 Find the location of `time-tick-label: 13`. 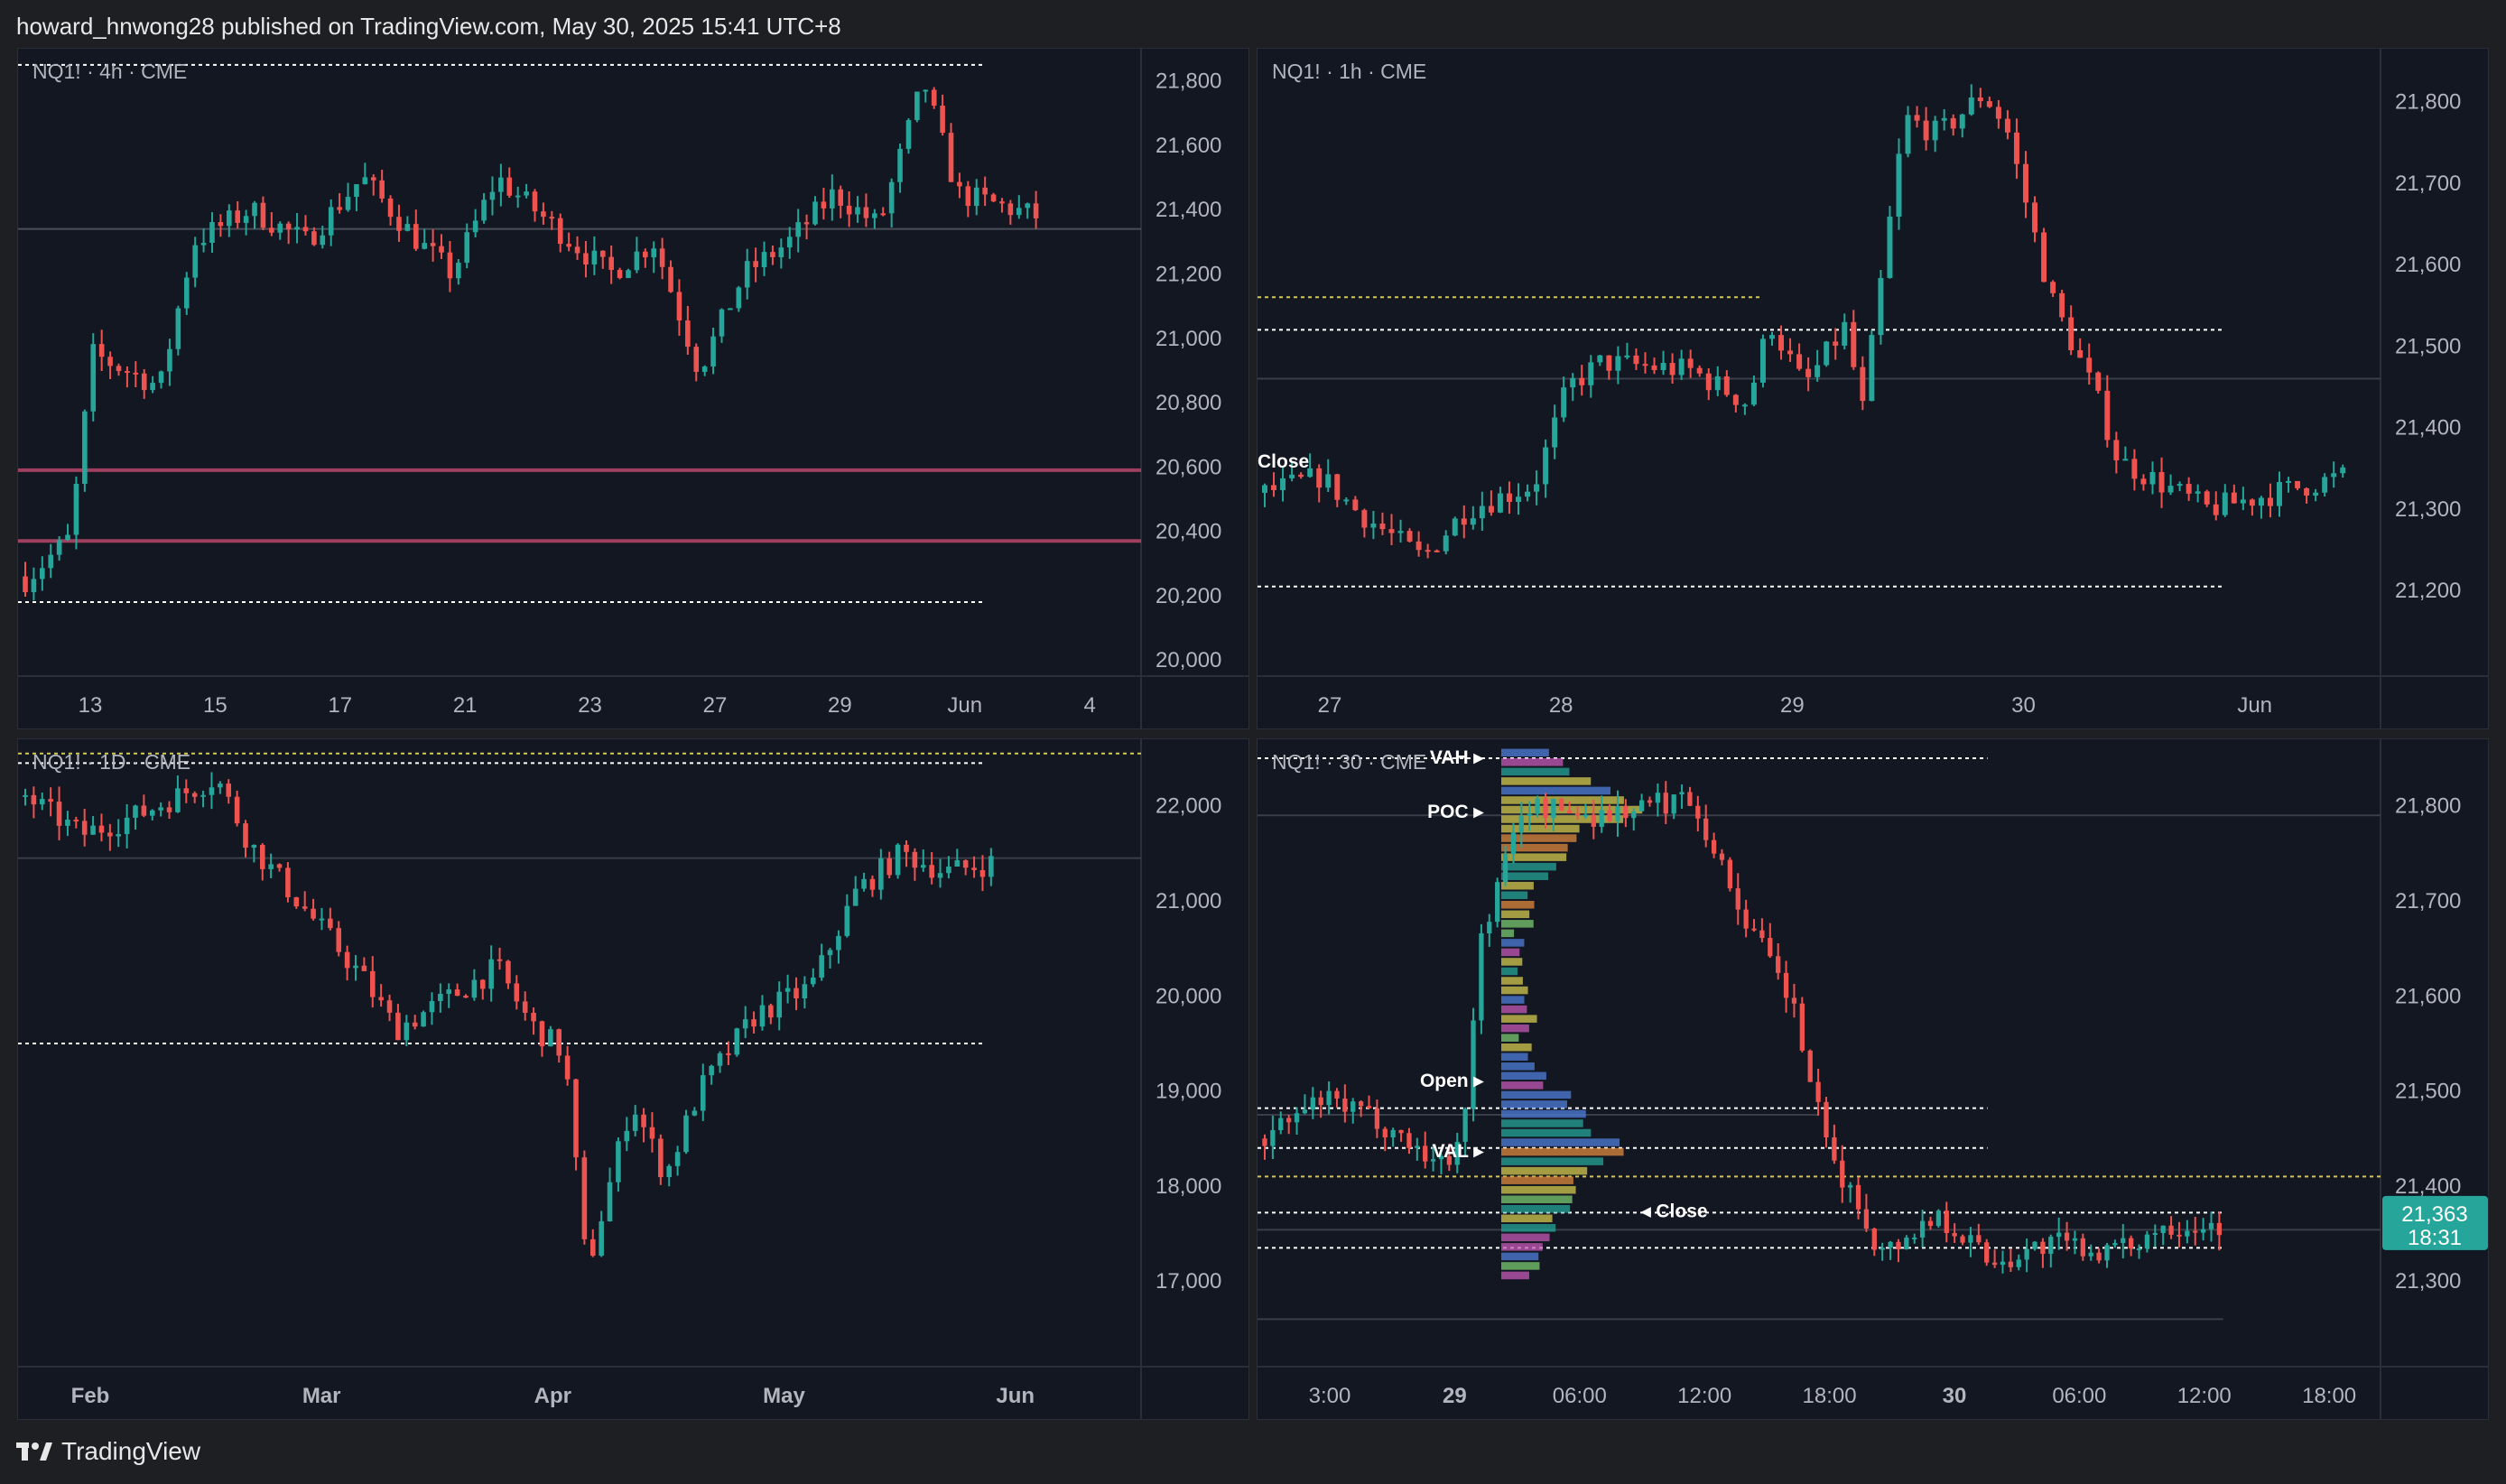

time-tick-label: 13 is located at coordinates (91, 706).